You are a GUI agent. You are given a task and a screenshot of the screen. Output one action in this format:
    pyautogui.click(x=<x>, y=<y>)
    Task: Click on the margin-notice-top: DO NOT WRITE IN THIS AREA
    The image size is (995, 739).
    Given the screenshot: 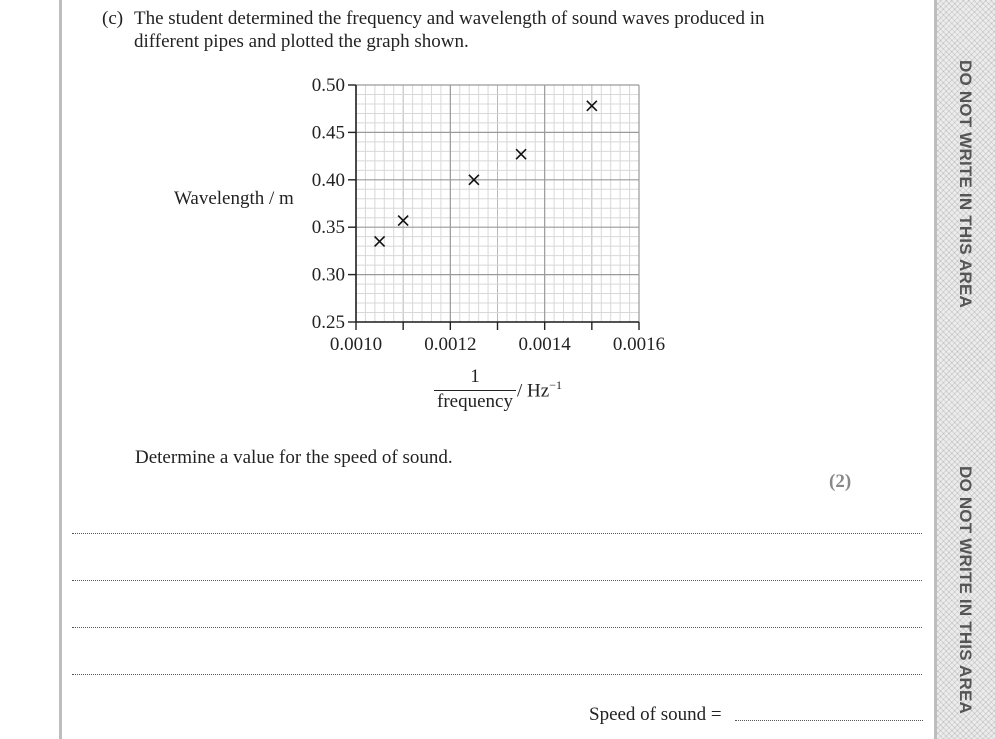 What is the action you would take?
    pyautogui.click(x=965, y=184)
    